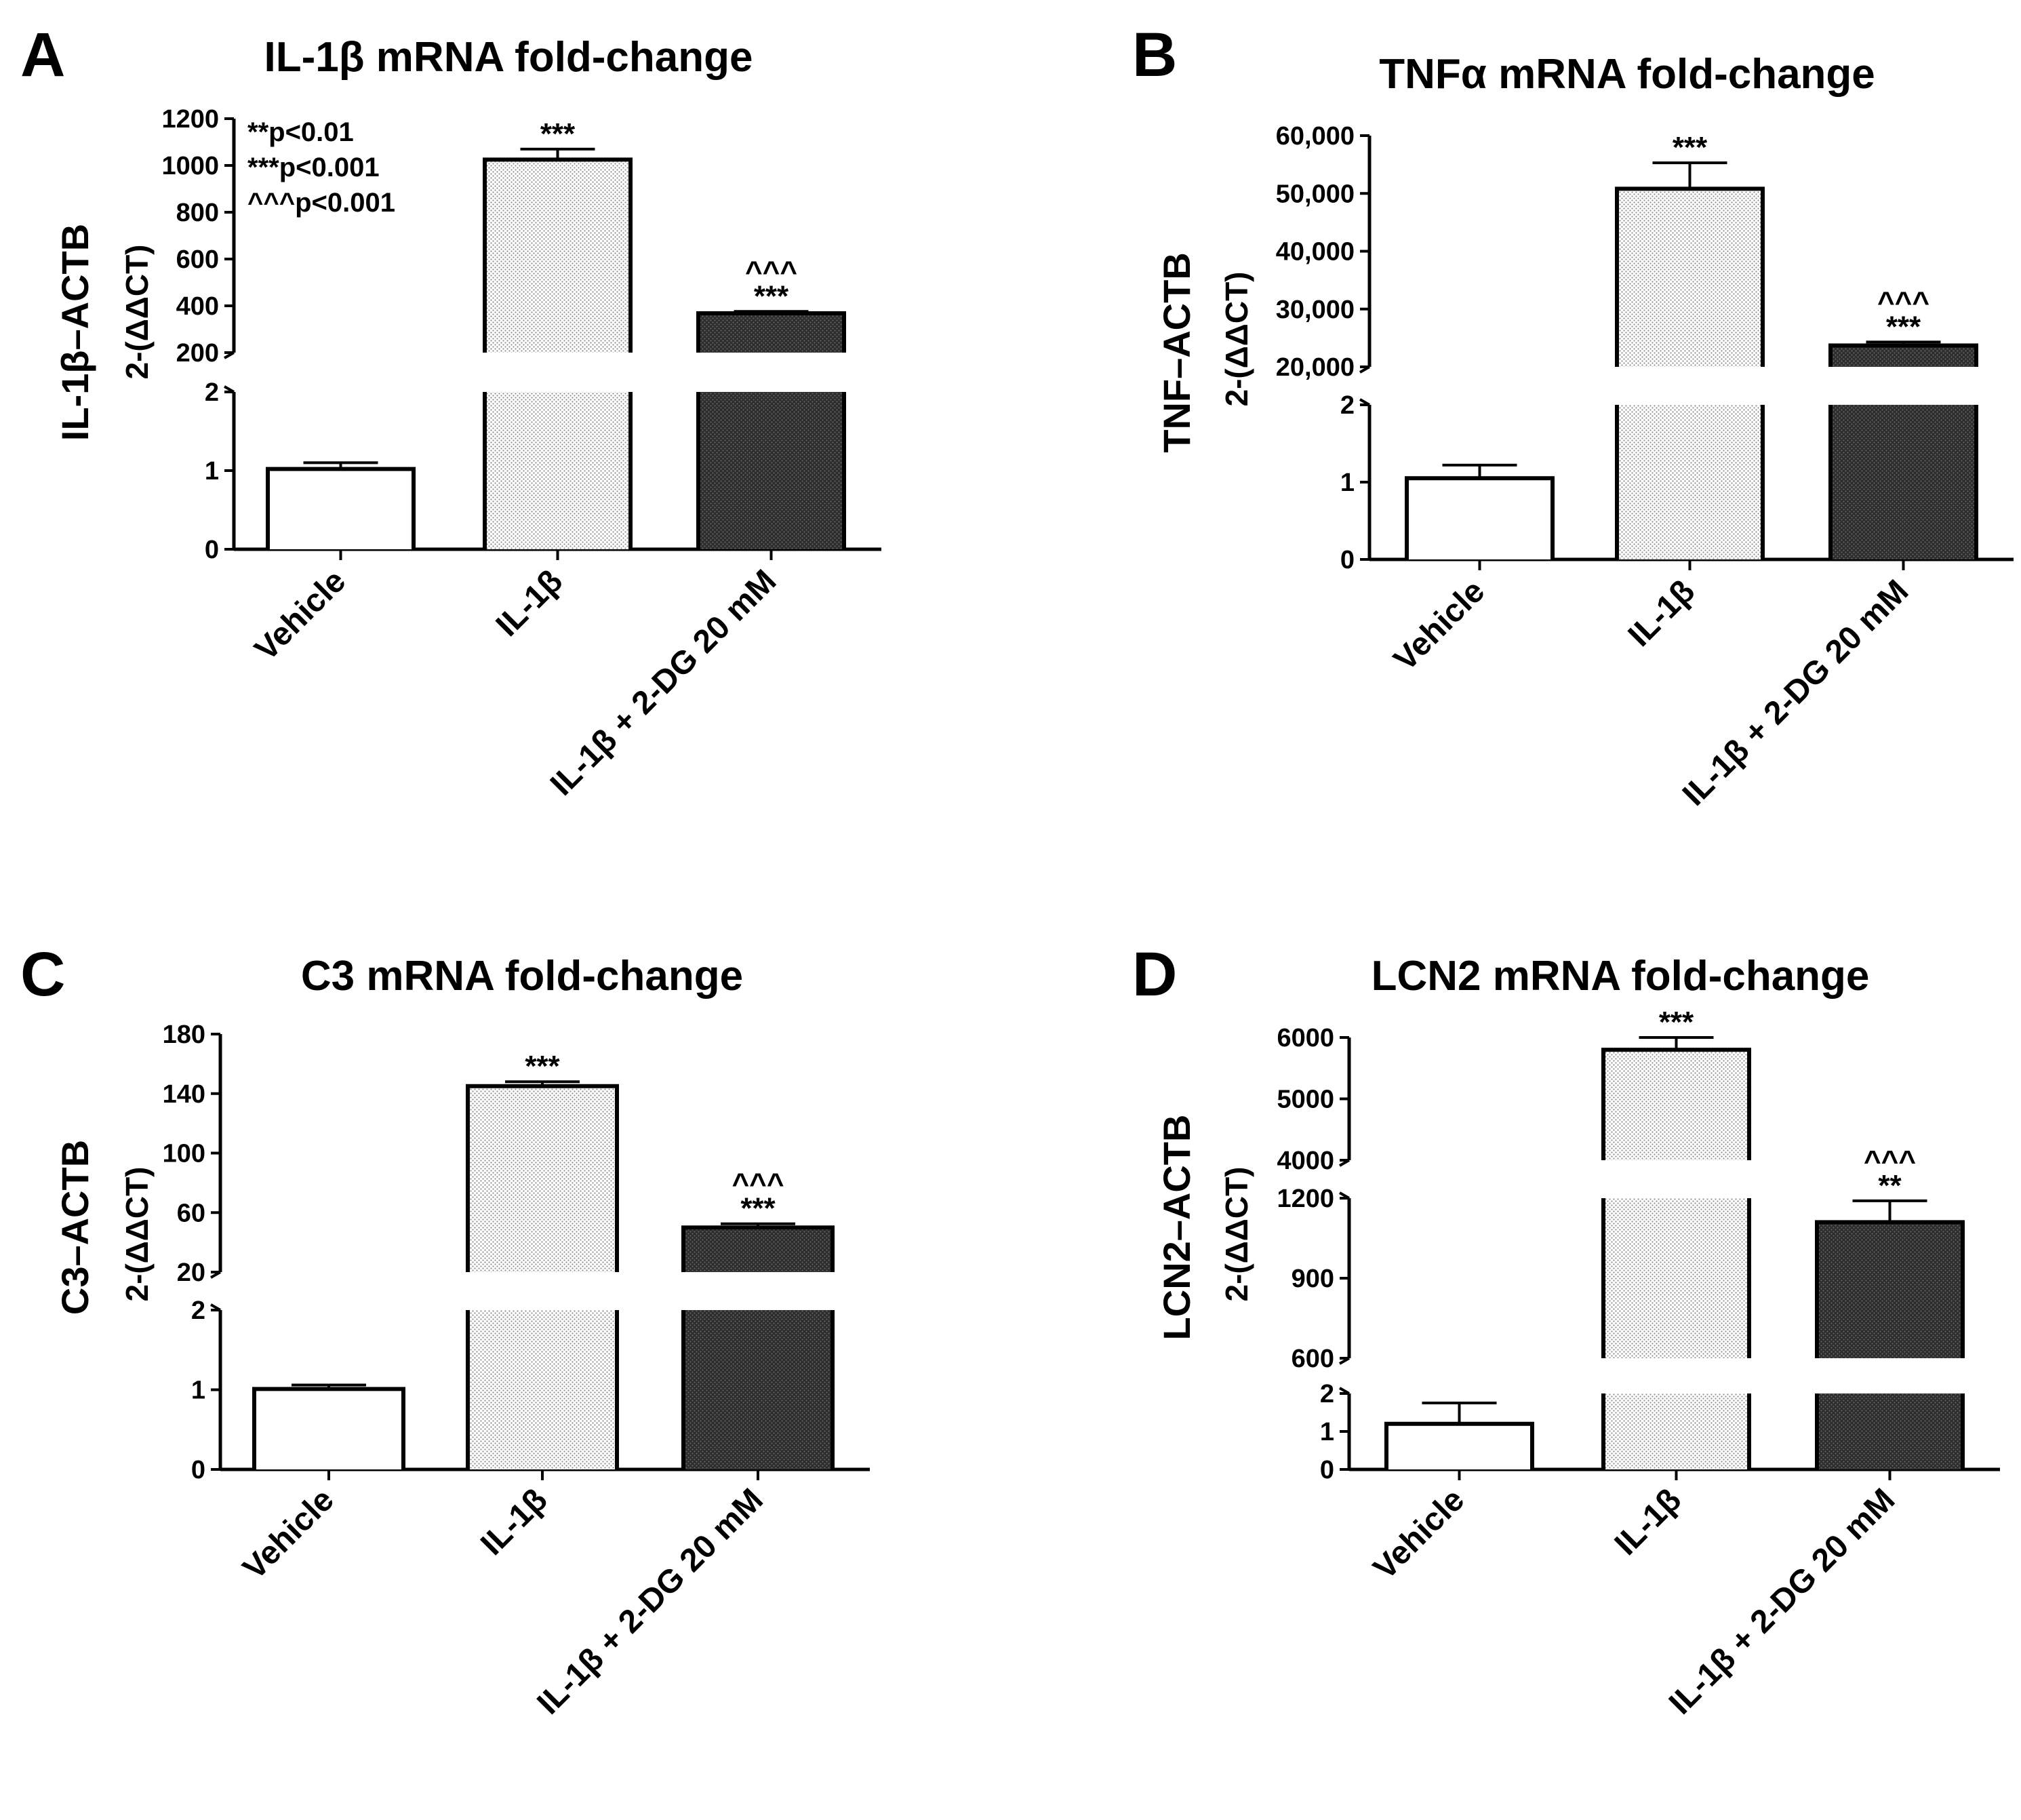  Describe the element at coordinates (1305, 1100) in the screenshot. I see `y-tick-label: 5000` at that location.